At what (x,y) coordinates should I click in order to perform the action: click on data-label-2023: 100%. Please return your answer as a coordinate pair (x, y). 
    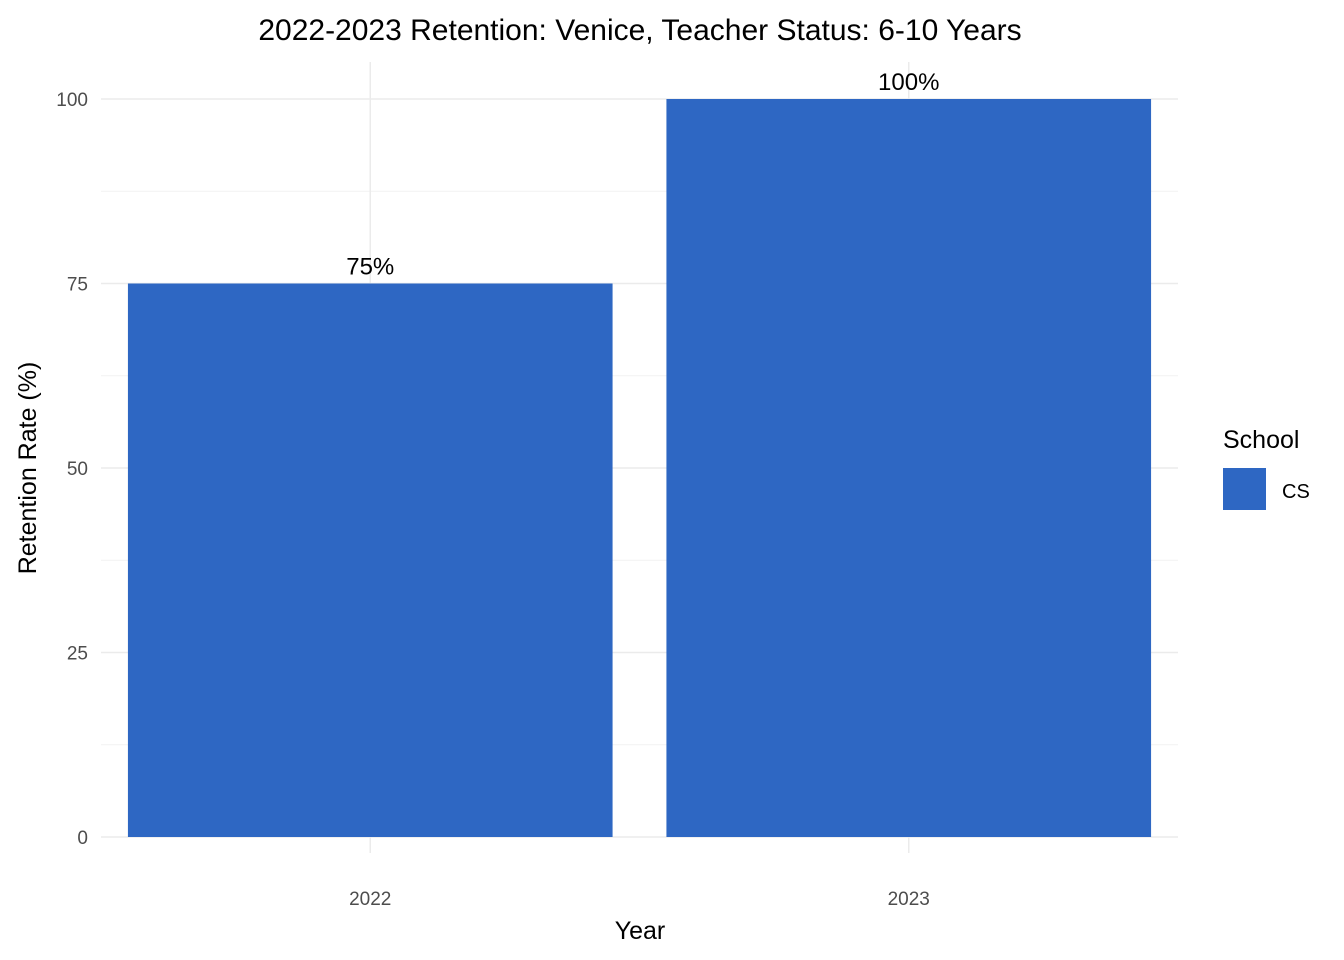
    Looking at the image, I should click on (908, 82).